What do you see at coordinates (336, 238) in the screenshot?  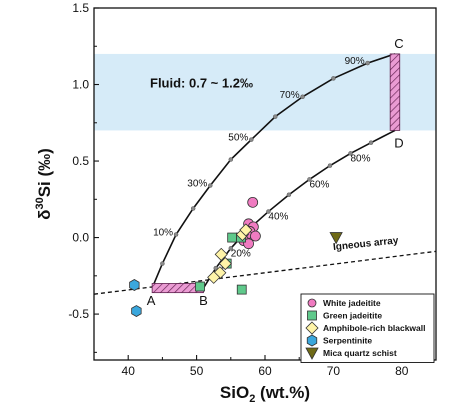 I see `mica-quartz-schist-point` at bounding box center [336, 238].